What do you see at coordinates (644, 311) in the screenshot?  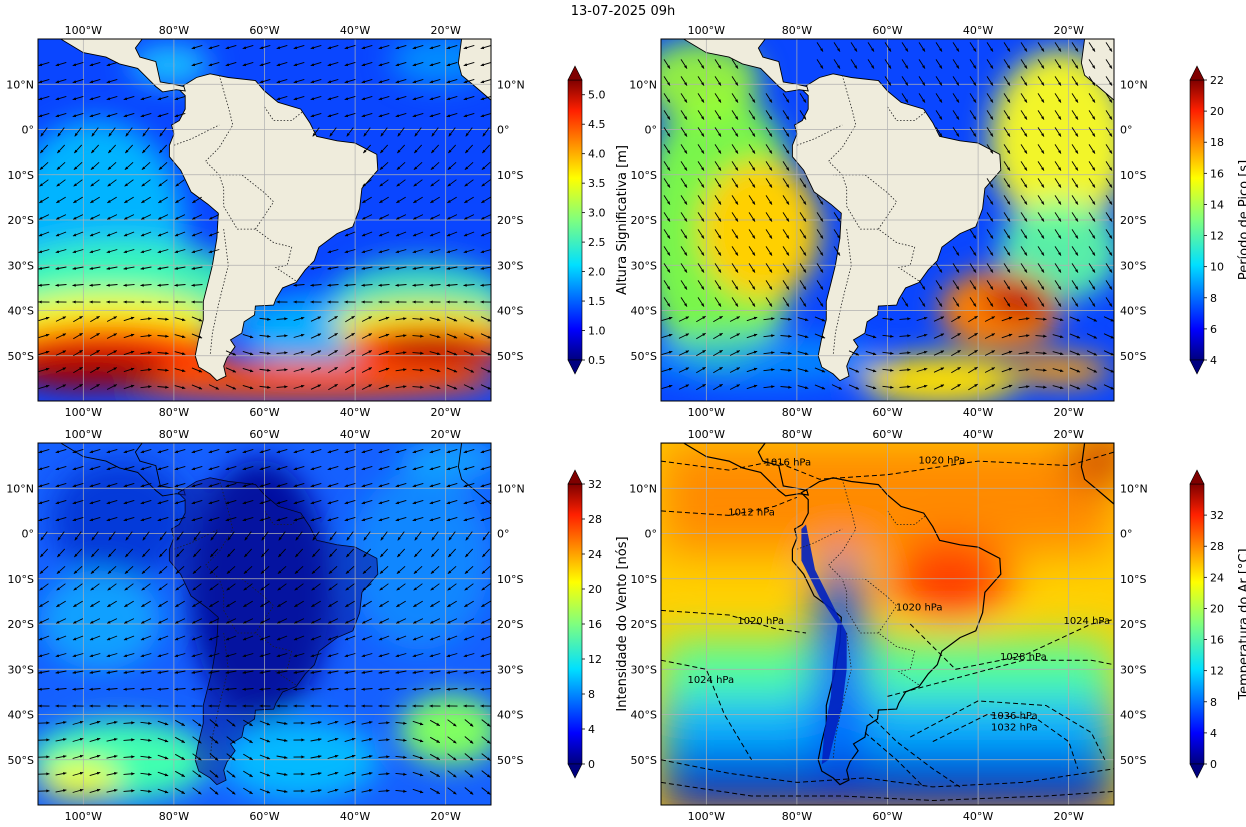 I see `lat-tick-label-left: 40°S` at bounding box center [644, 311].